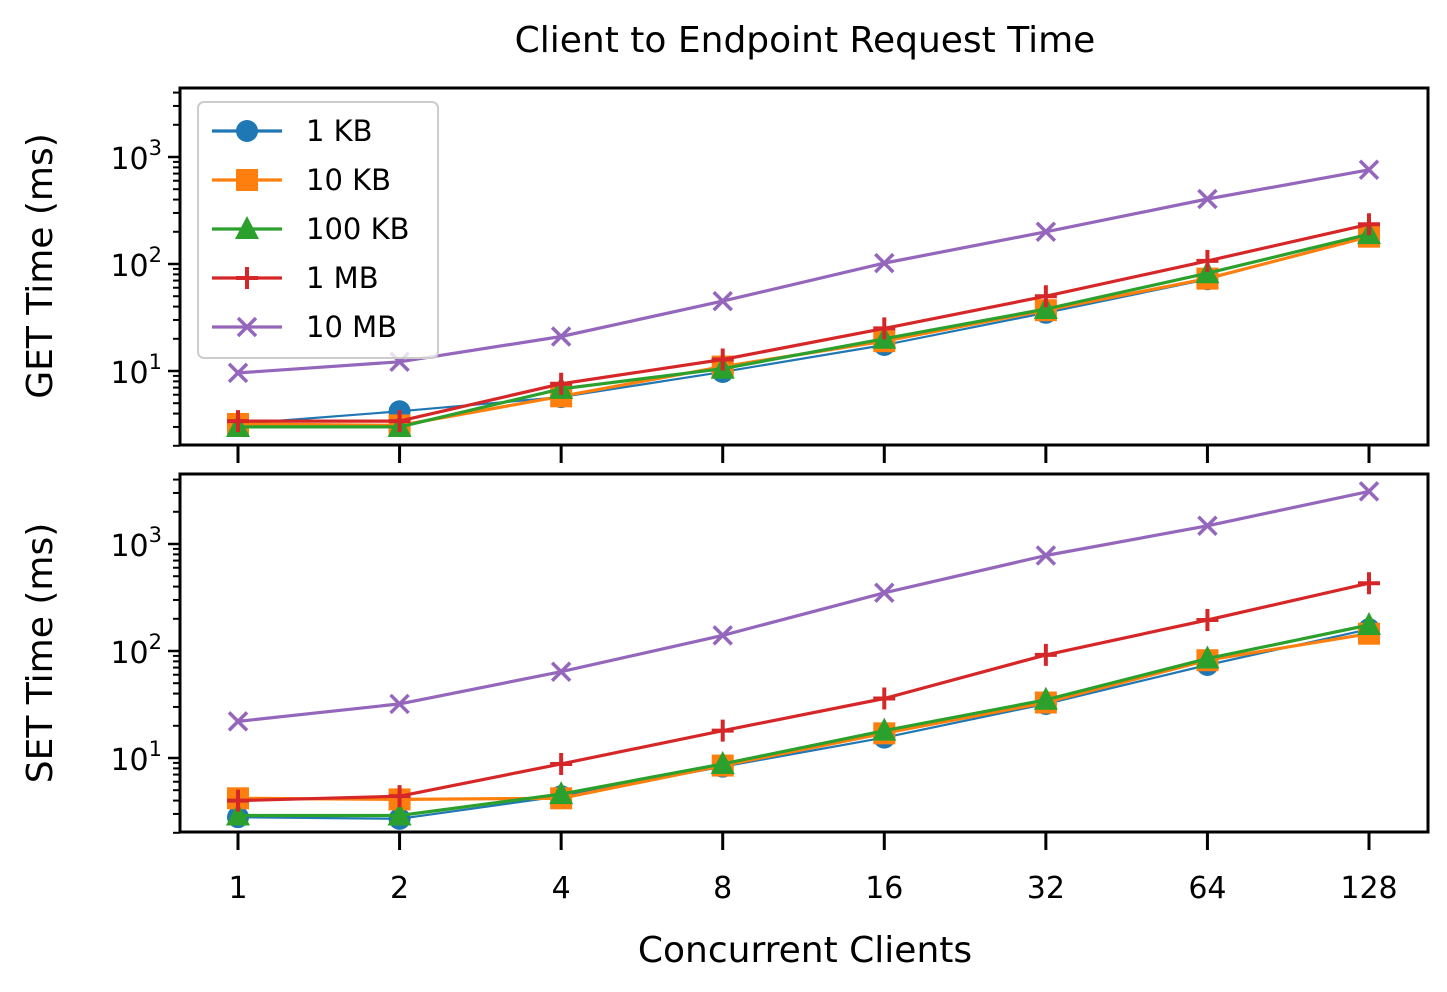 Image resolution: width=1447 pixels, height=992 pixels. What do you see at coordinates (348, 180) in the screenshot?
I see `legend-label: 10 KB` at bounding box center [348, 180].